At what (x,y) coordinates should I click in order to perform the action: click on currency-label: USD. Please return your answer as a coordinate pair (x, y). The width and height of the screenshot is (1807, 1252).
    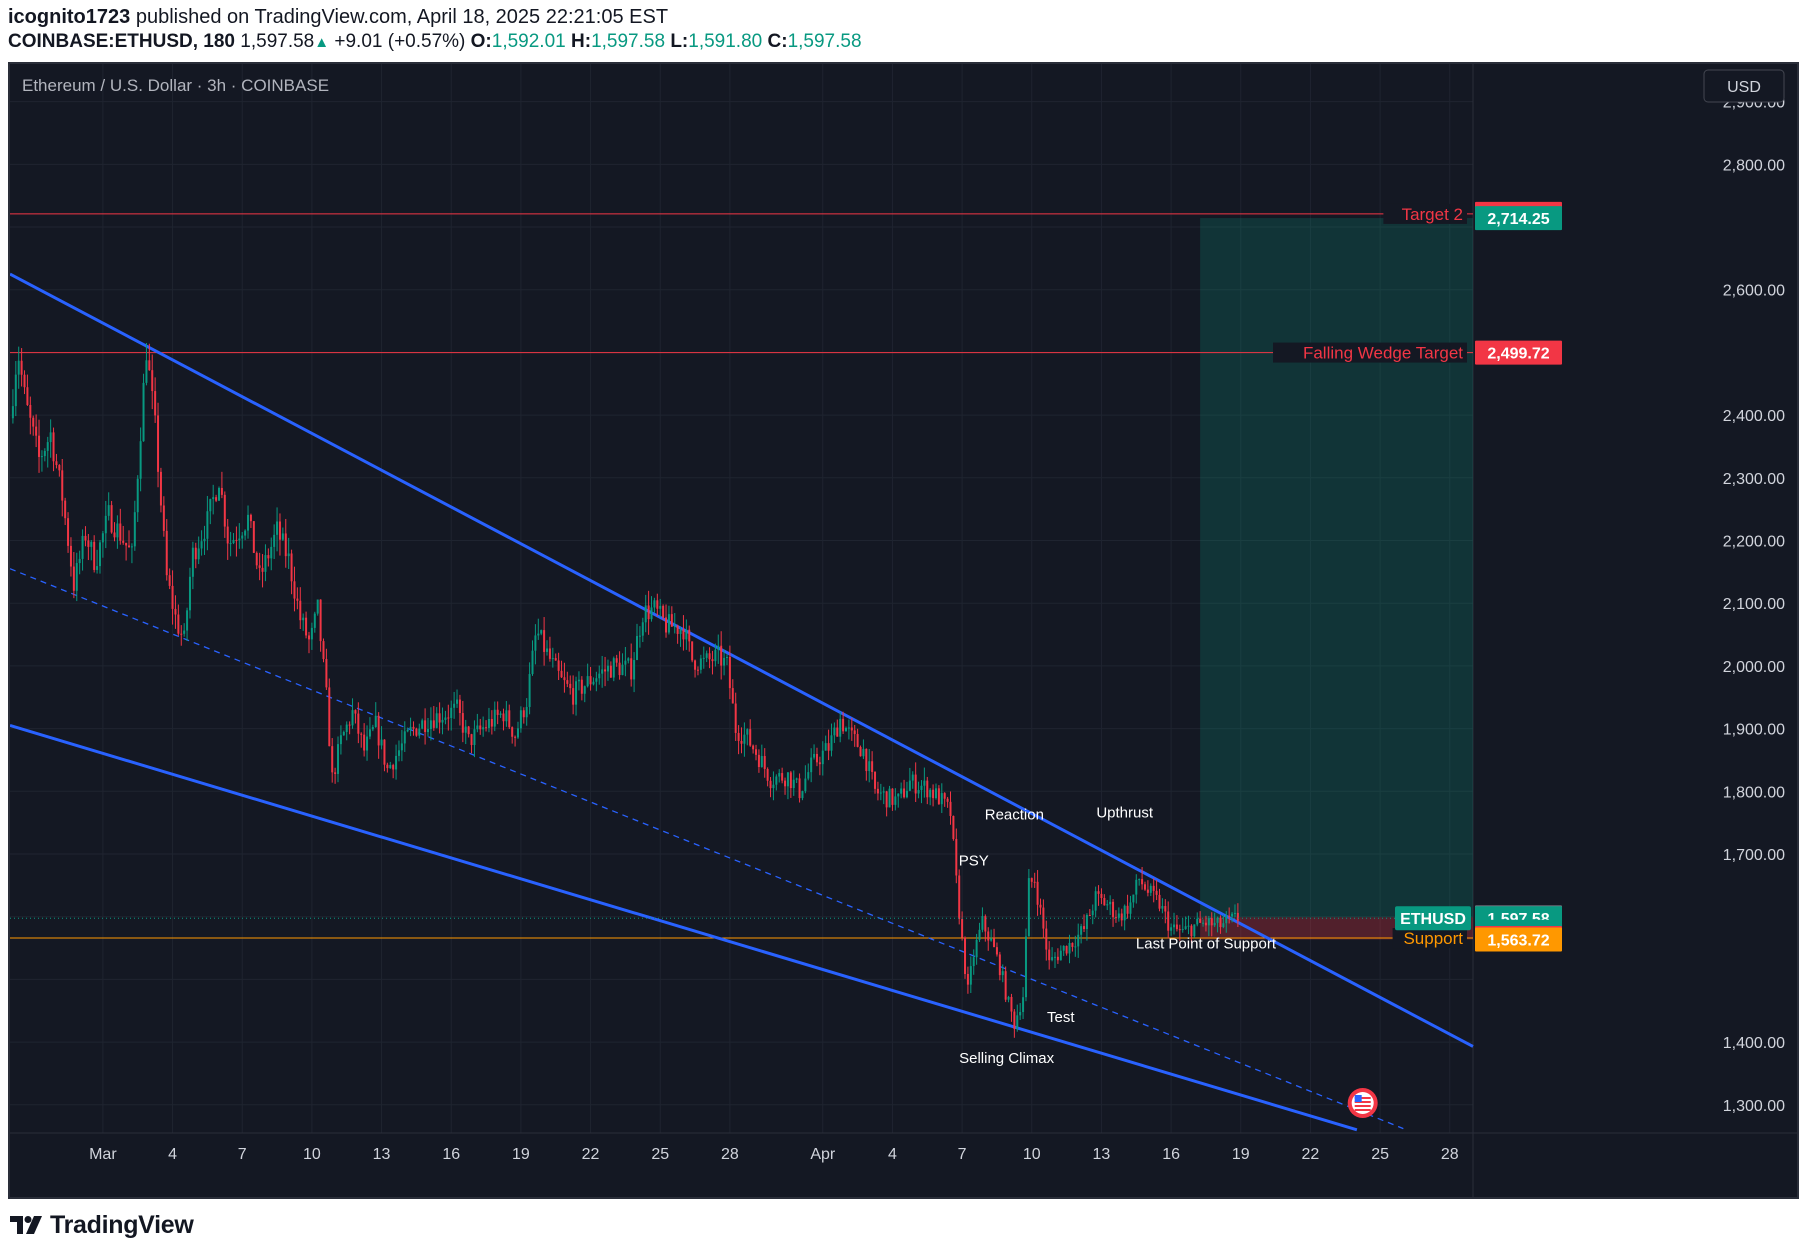
    Looking at the image, I should click on (1744, 87).